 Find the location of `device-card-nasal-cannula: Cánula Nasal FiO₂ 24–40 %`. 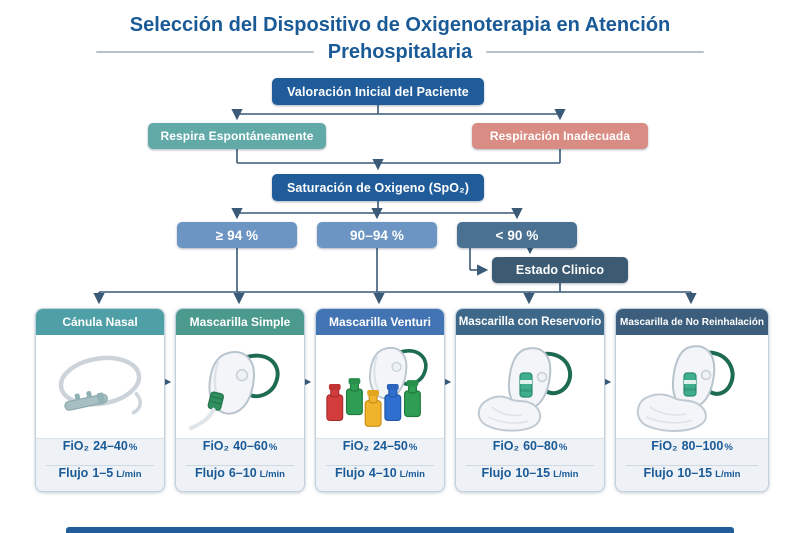

device-card-nasal-cannula: Cánula Nasal FiO₂ 24–40 % is located at coordinates (100, 400).